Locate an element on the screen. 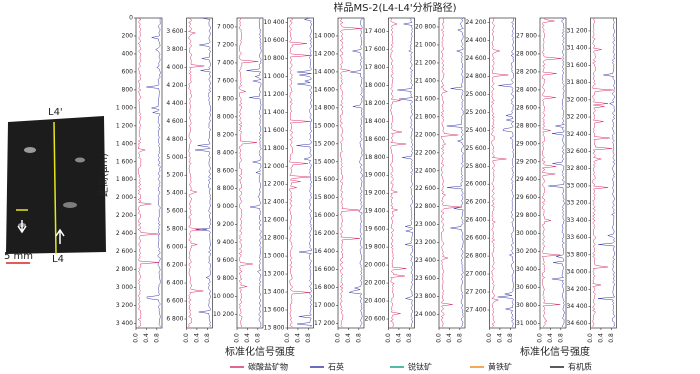 The height and width of the screenshot is (374, 700). y-tick-label: 15 800 is located at coordinates (324, 197).